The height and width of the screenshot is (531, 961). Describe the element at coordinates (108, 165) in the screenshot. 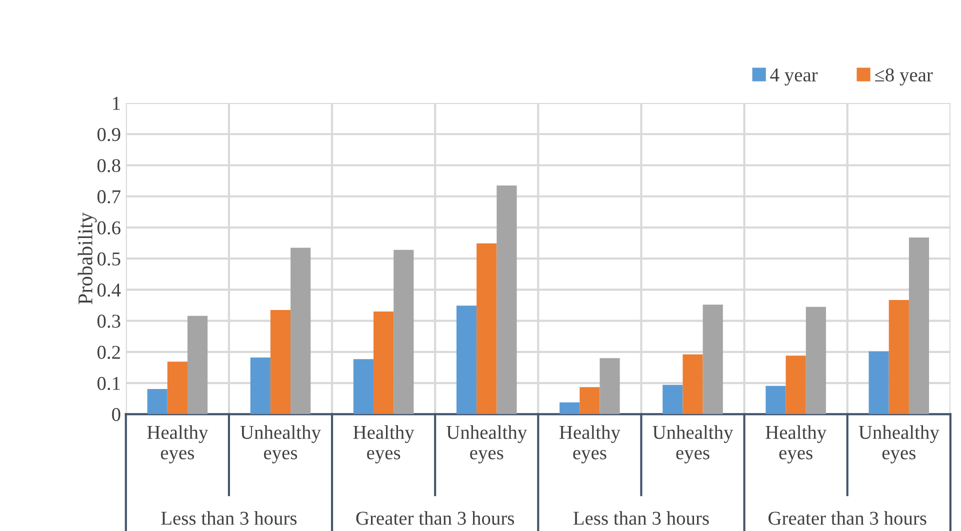

I see `y-tick-label: 0.8` at that location.